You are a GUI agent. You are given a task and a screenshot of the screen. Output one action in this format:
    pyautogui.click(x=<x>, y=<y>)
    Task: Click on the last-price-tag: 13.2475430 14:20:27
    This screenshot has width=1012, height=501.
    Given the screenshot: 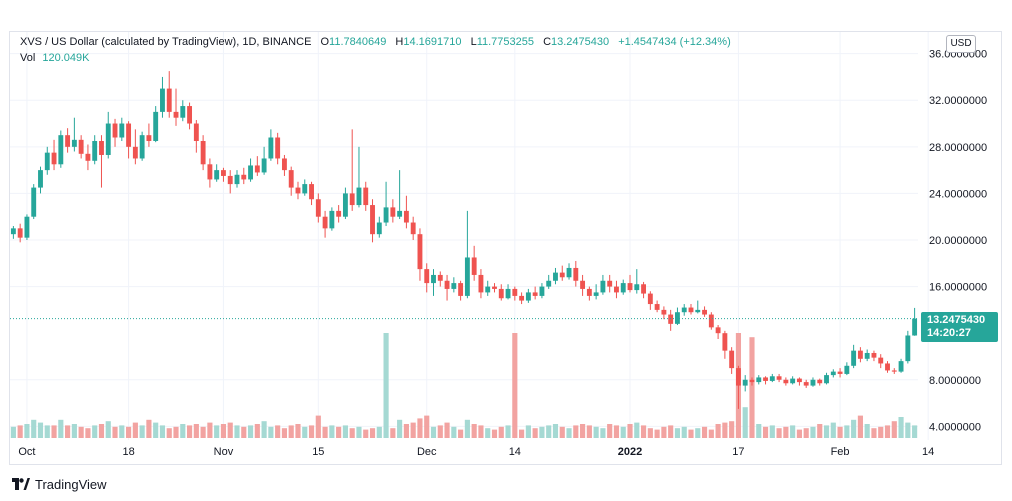 What is the action you would take?
    pyautogui.click(x=959, y=327)
    